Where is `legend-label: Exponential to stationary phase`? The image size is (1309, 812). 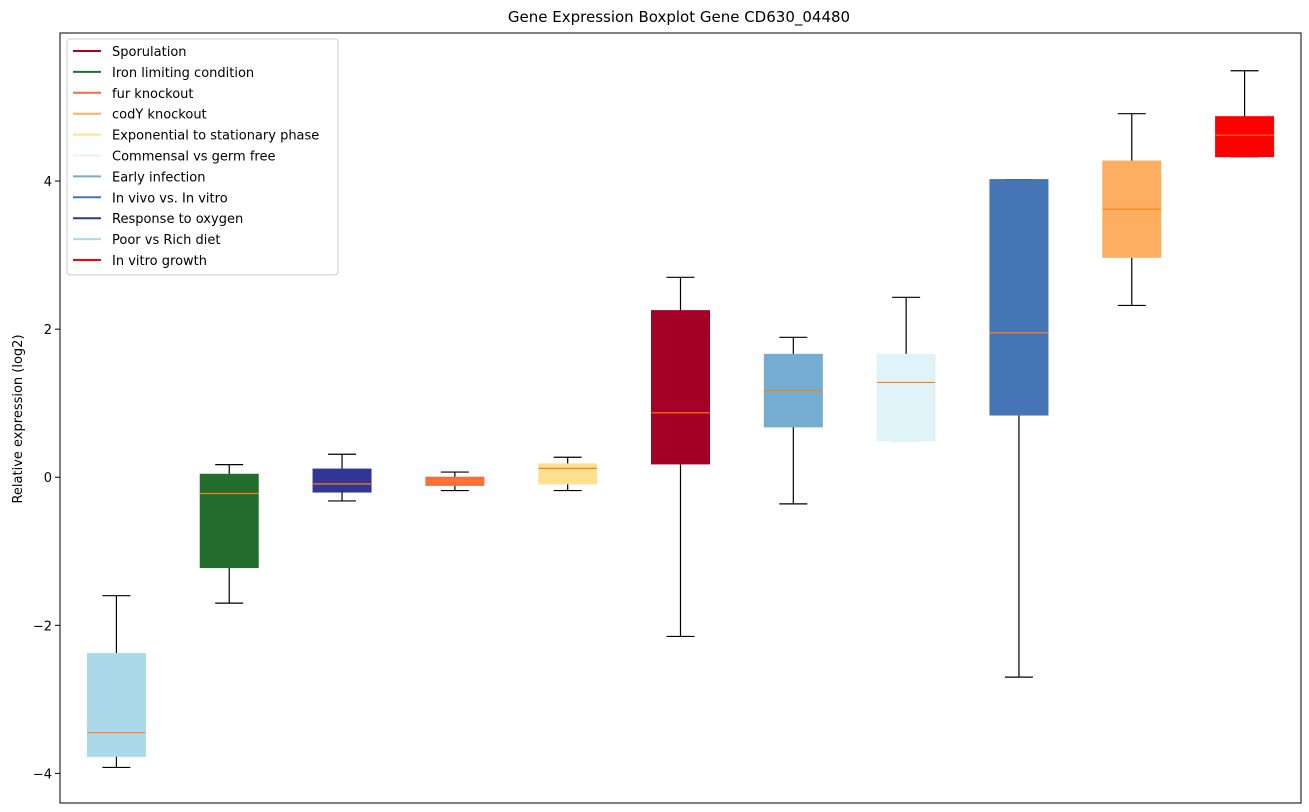 legend-label: Exponential to stationary phase is located at coordinates (215, 136).